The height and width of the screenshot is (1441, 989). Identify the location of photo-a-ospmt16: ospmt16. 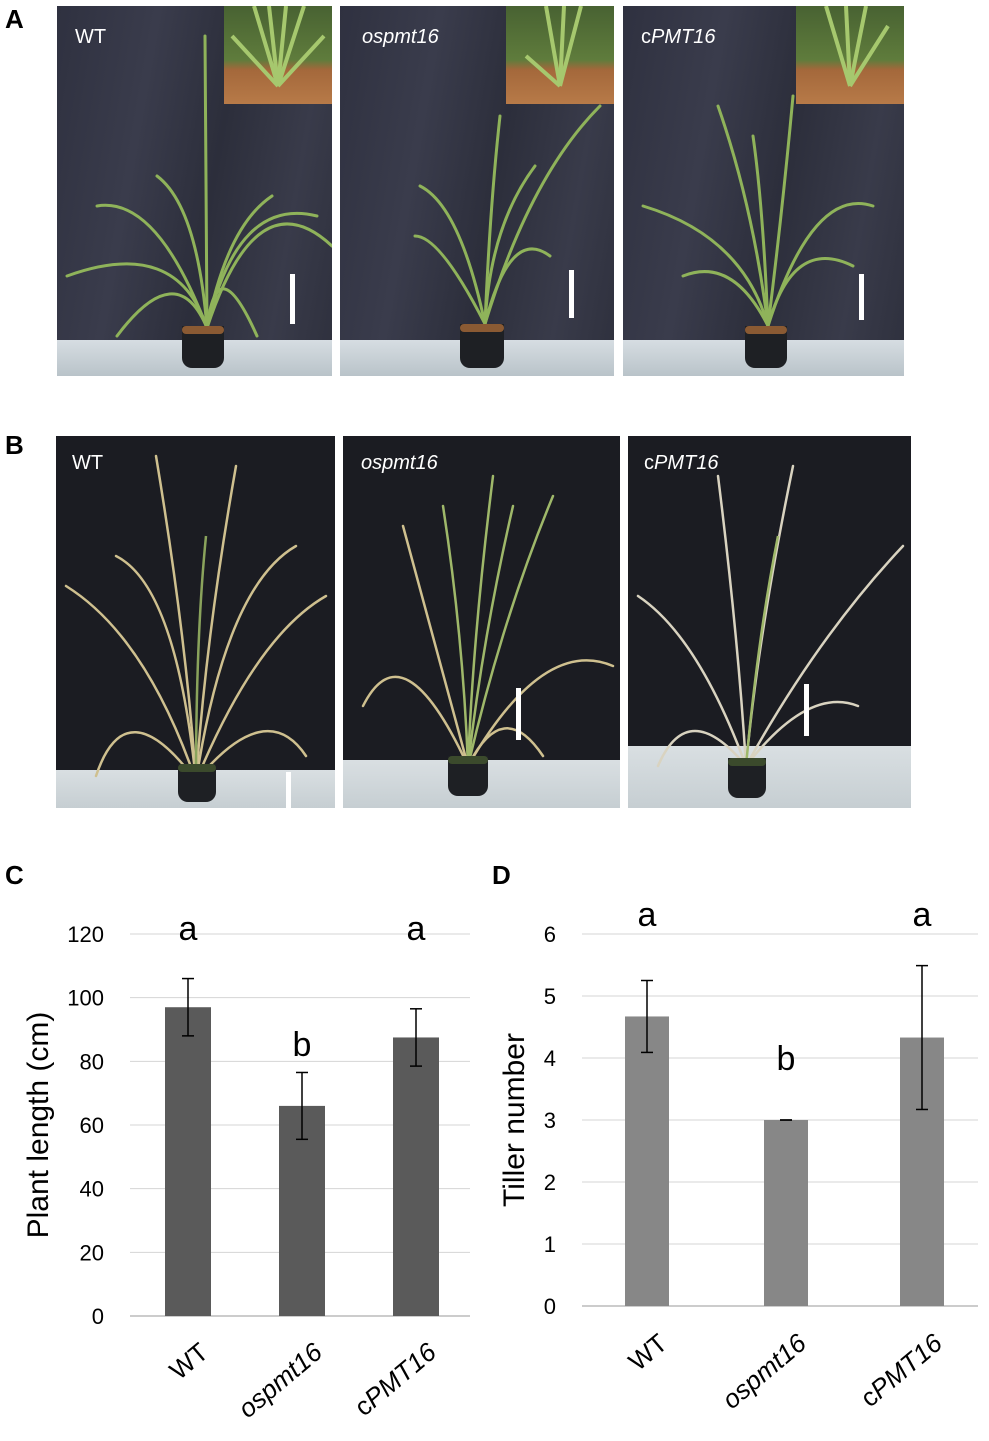
(477, 191).